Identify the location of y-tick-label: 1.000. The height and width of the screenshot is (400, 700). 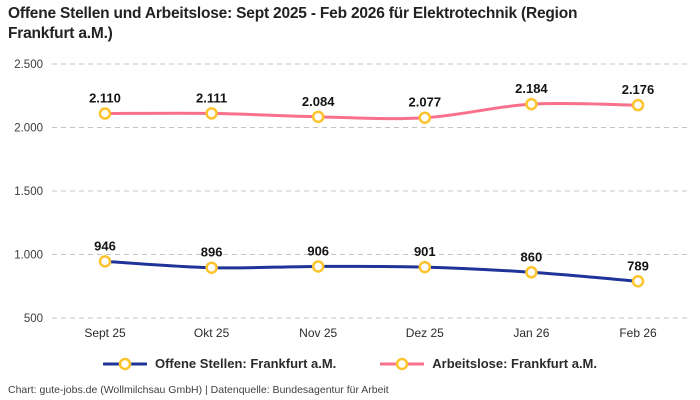
(28, 256).